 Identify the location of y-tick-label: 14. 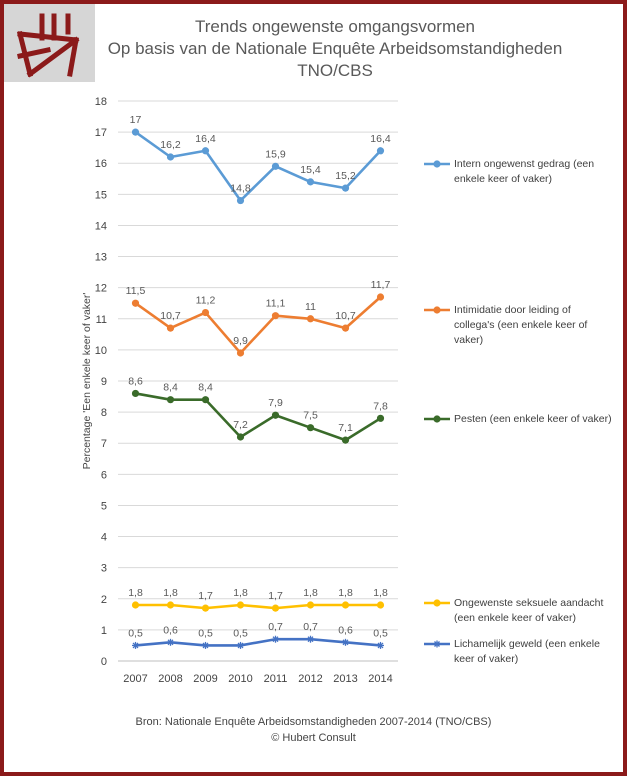
(101, 226).